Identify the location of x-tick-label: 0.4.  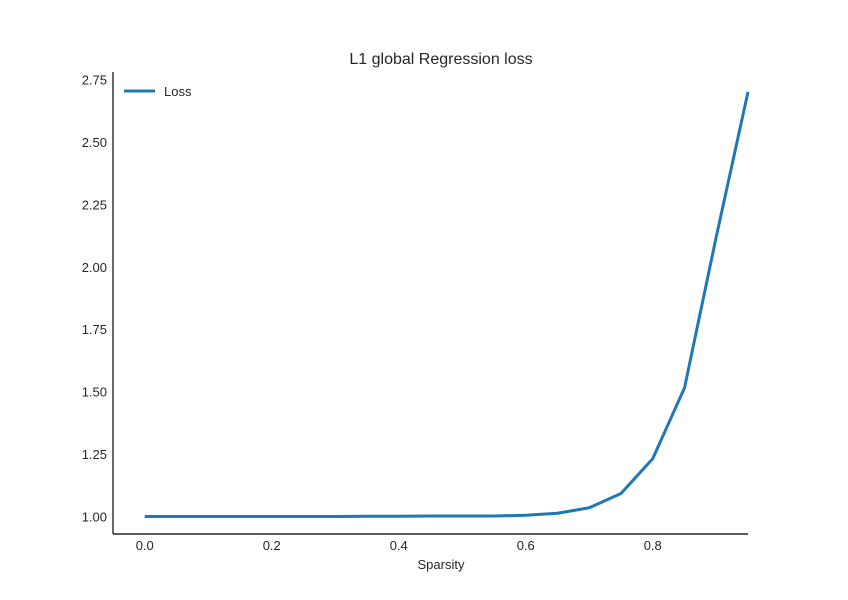
(399, 545).